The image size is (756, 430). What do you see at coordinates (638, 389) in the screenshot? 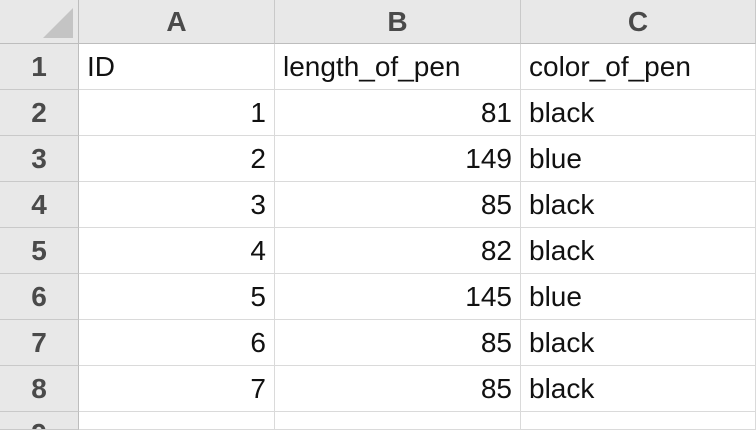
I see `cell-c8: black` at bounding box center [638, 389].